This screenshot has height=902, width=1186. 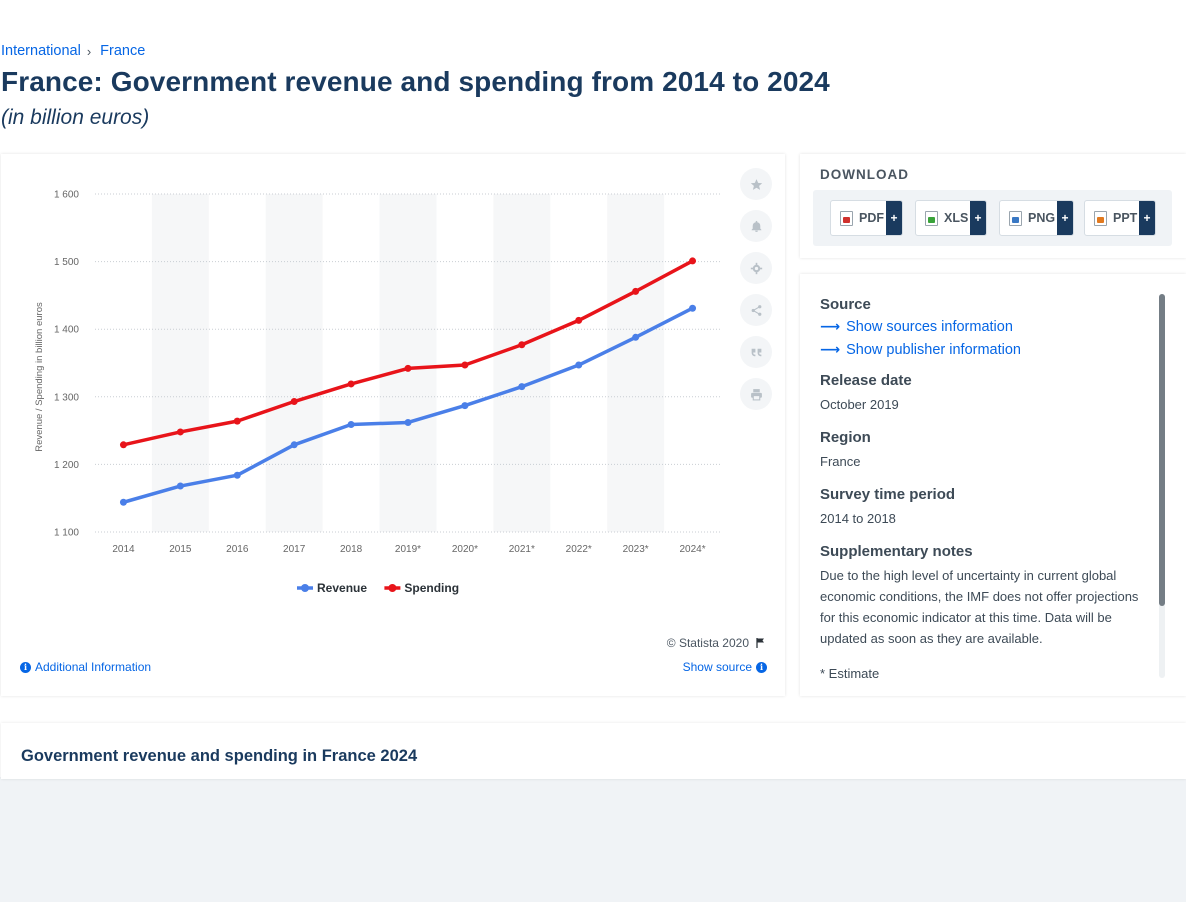 I want to click on additional-information-link: i Additional Information, so click(x=85, y=667).